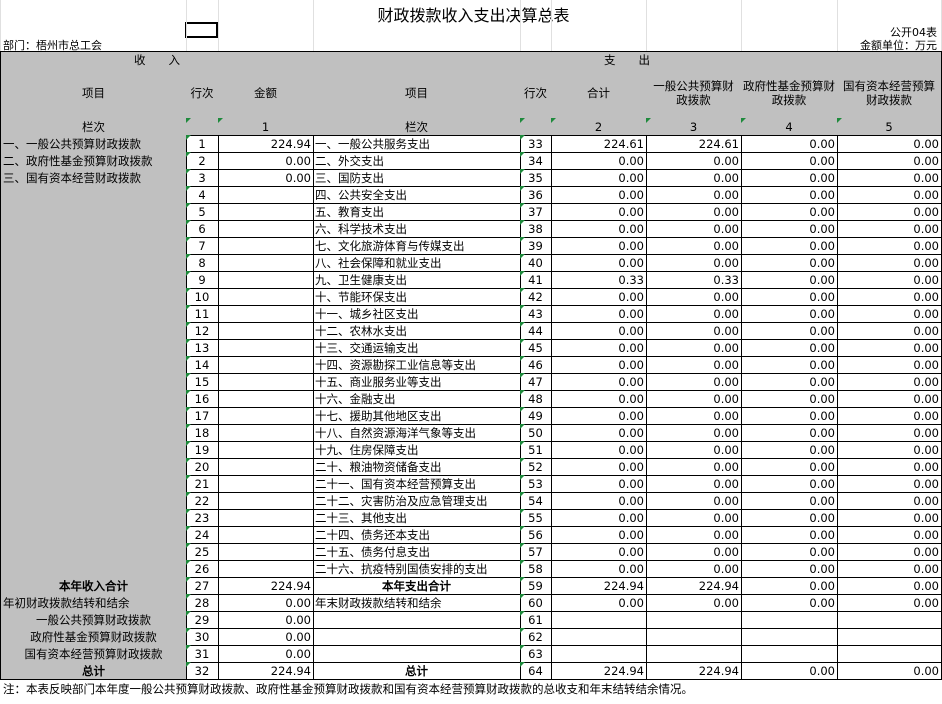  Describe the element at coordinates (93, 603) in the screenshot. I see `income-item: 年初财政拨款结转和结余` at that location.